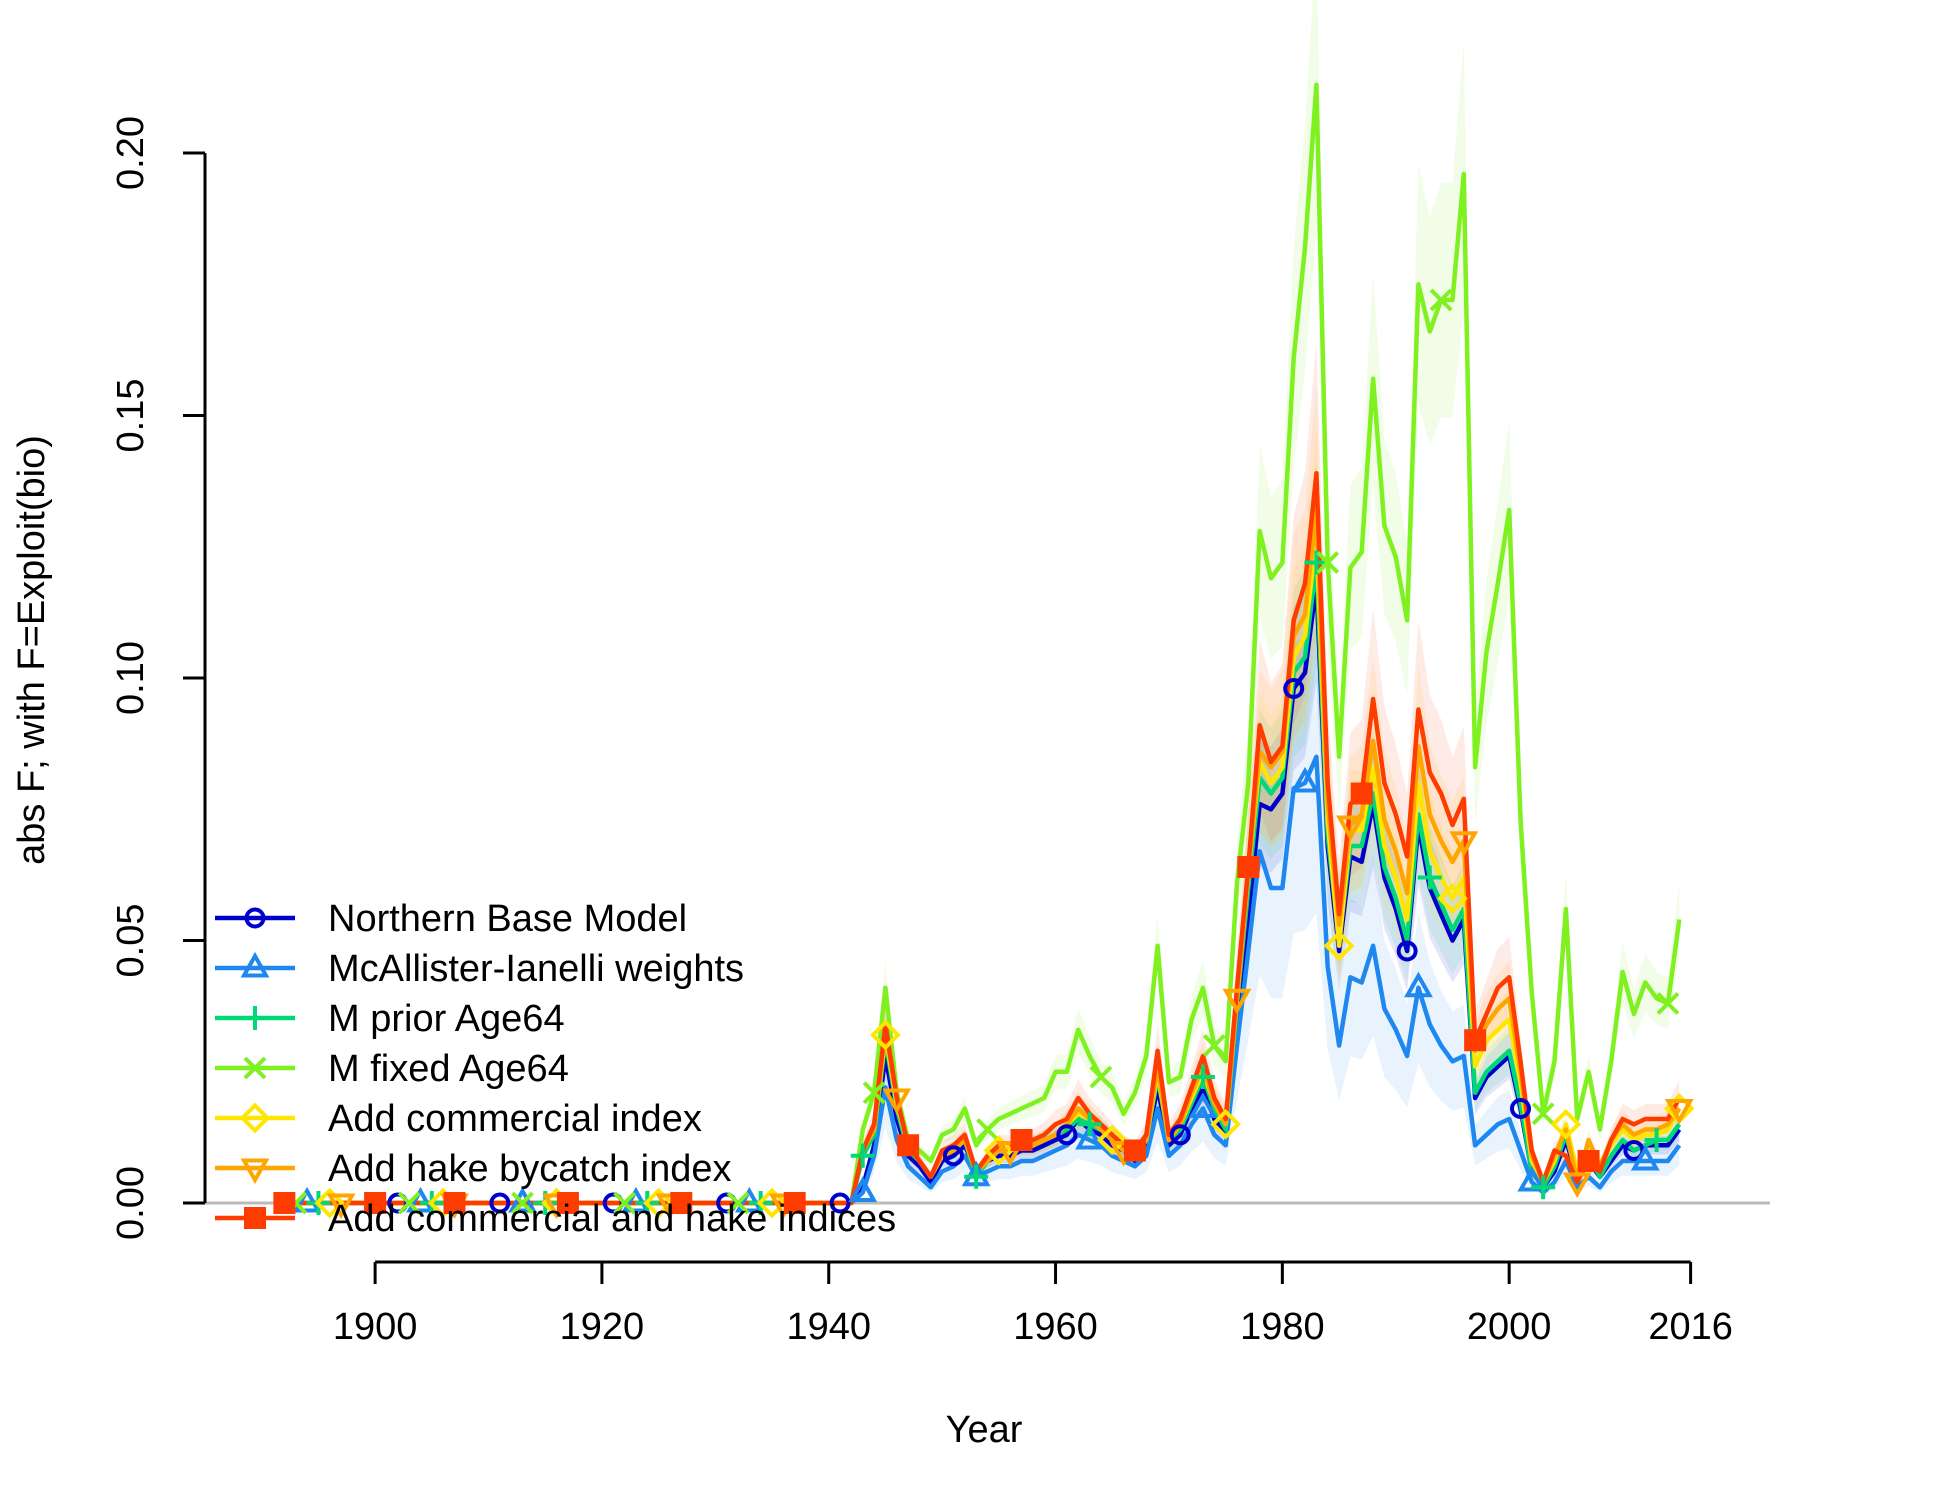 This screenshot has height=1500, width=1950. Describe the element at coordinates (131, 153) in the screenshot. I see `y-tick-label-5: 0.20` at that location.